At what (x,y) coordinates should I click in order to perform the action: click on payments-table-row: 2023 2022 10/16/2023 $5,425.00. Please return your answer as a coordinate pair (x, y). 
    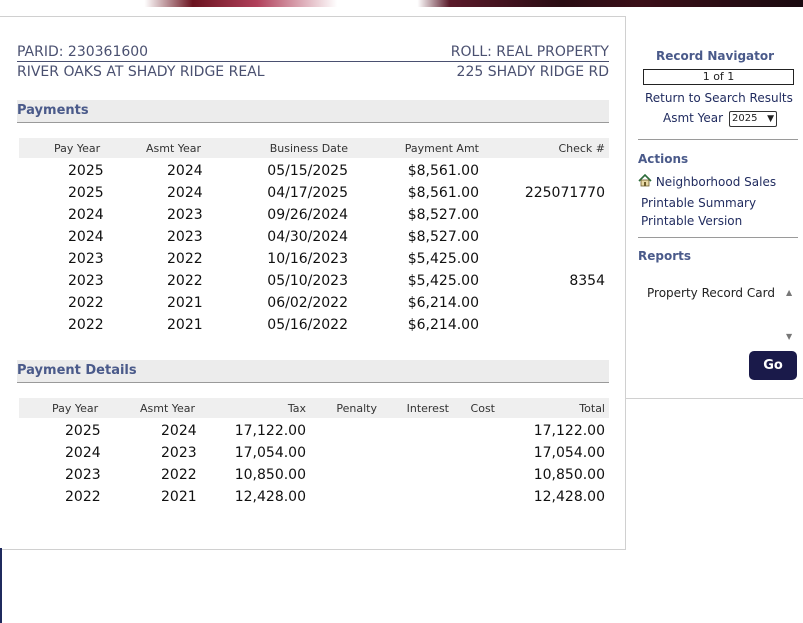
    Looking at the image, I should click on (314, 259).